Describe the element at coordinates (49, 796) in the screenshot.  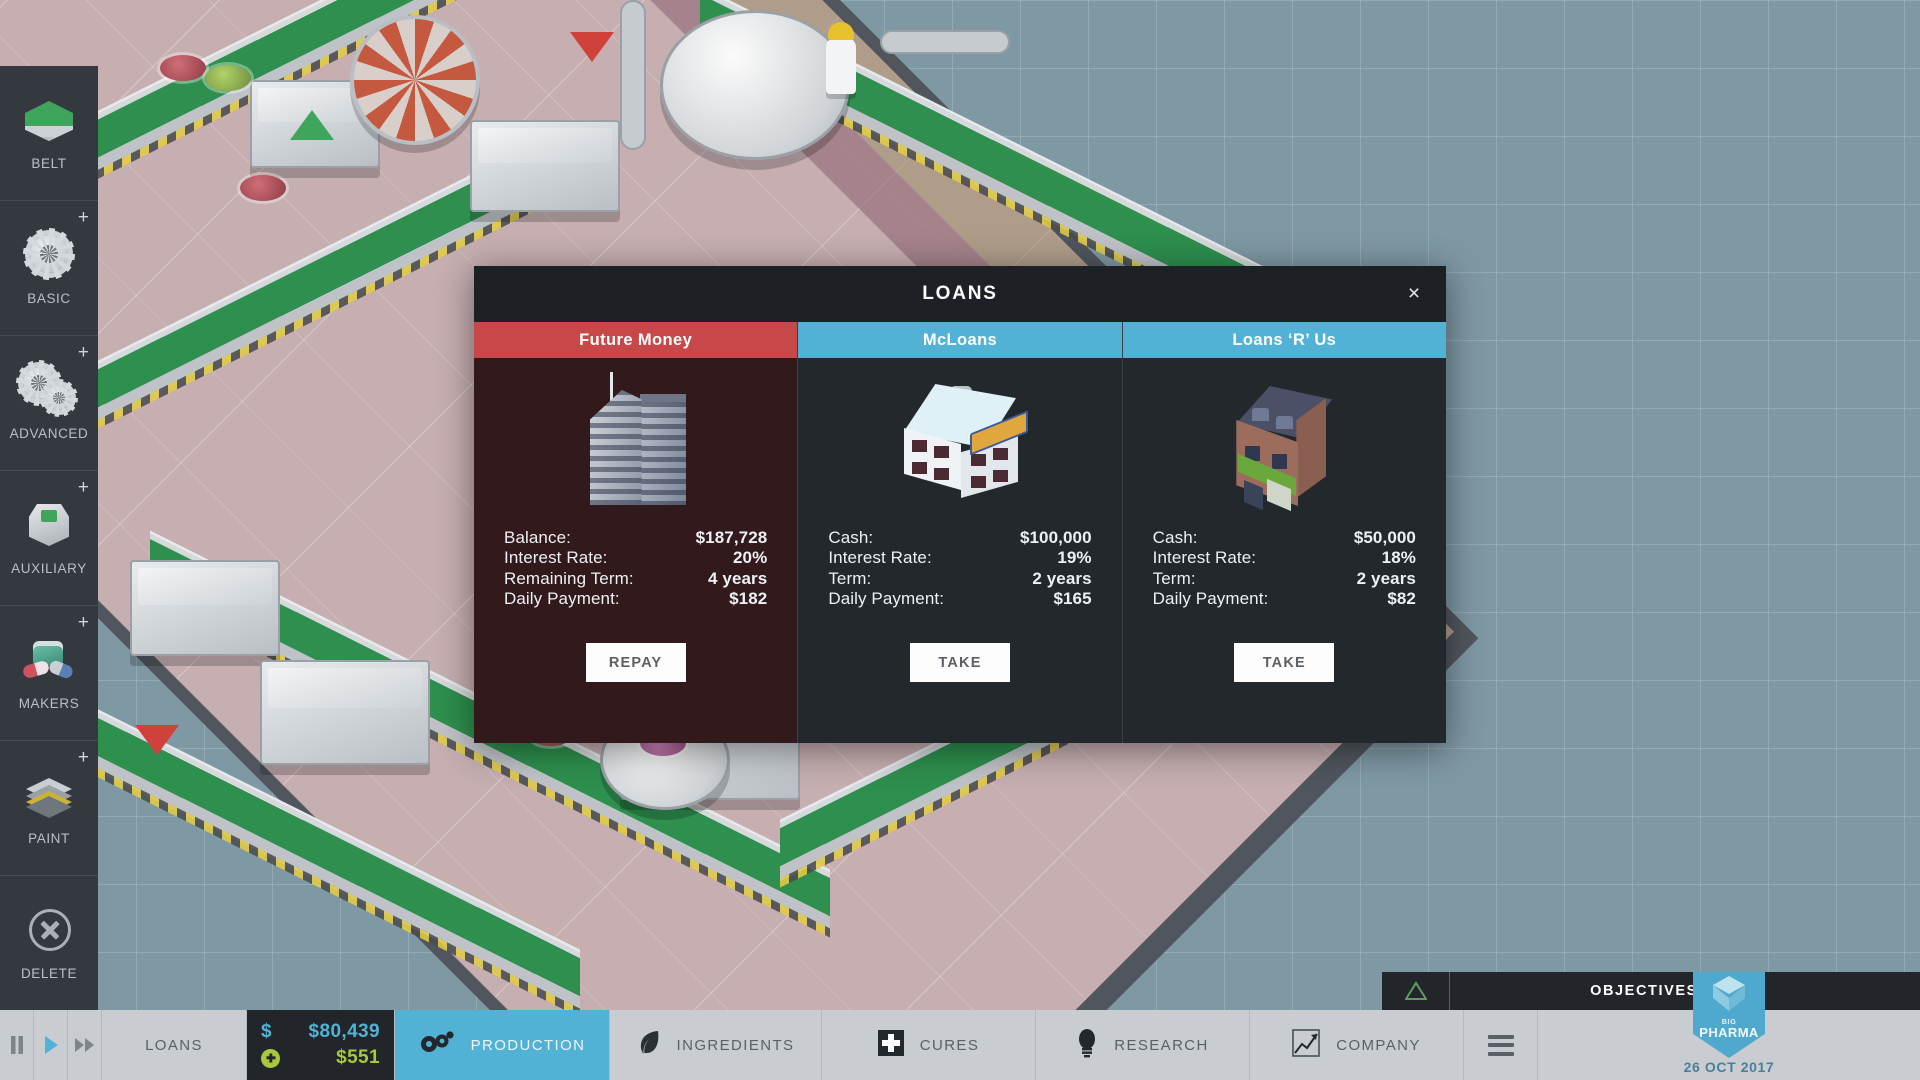
I see `paint-layers-icon` at that location.